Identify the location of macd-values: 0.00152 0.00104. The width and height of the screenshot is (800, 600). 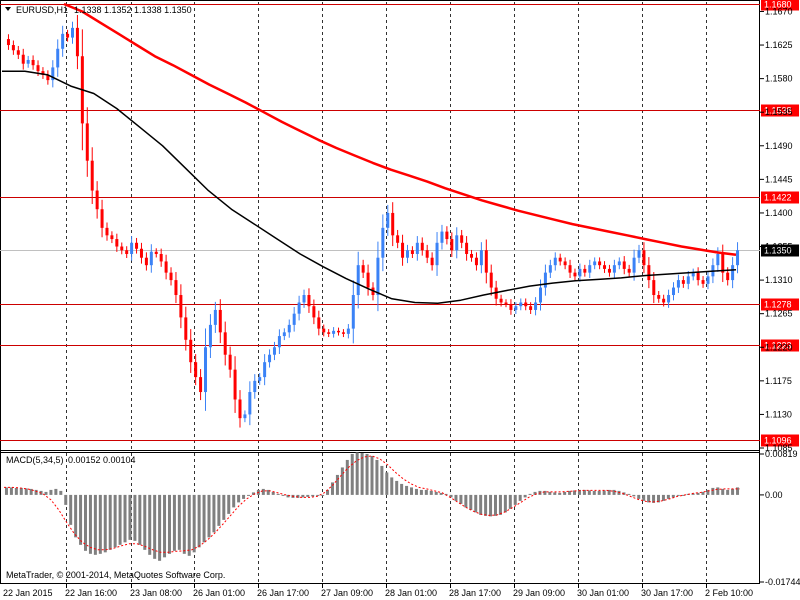
(102, 460).